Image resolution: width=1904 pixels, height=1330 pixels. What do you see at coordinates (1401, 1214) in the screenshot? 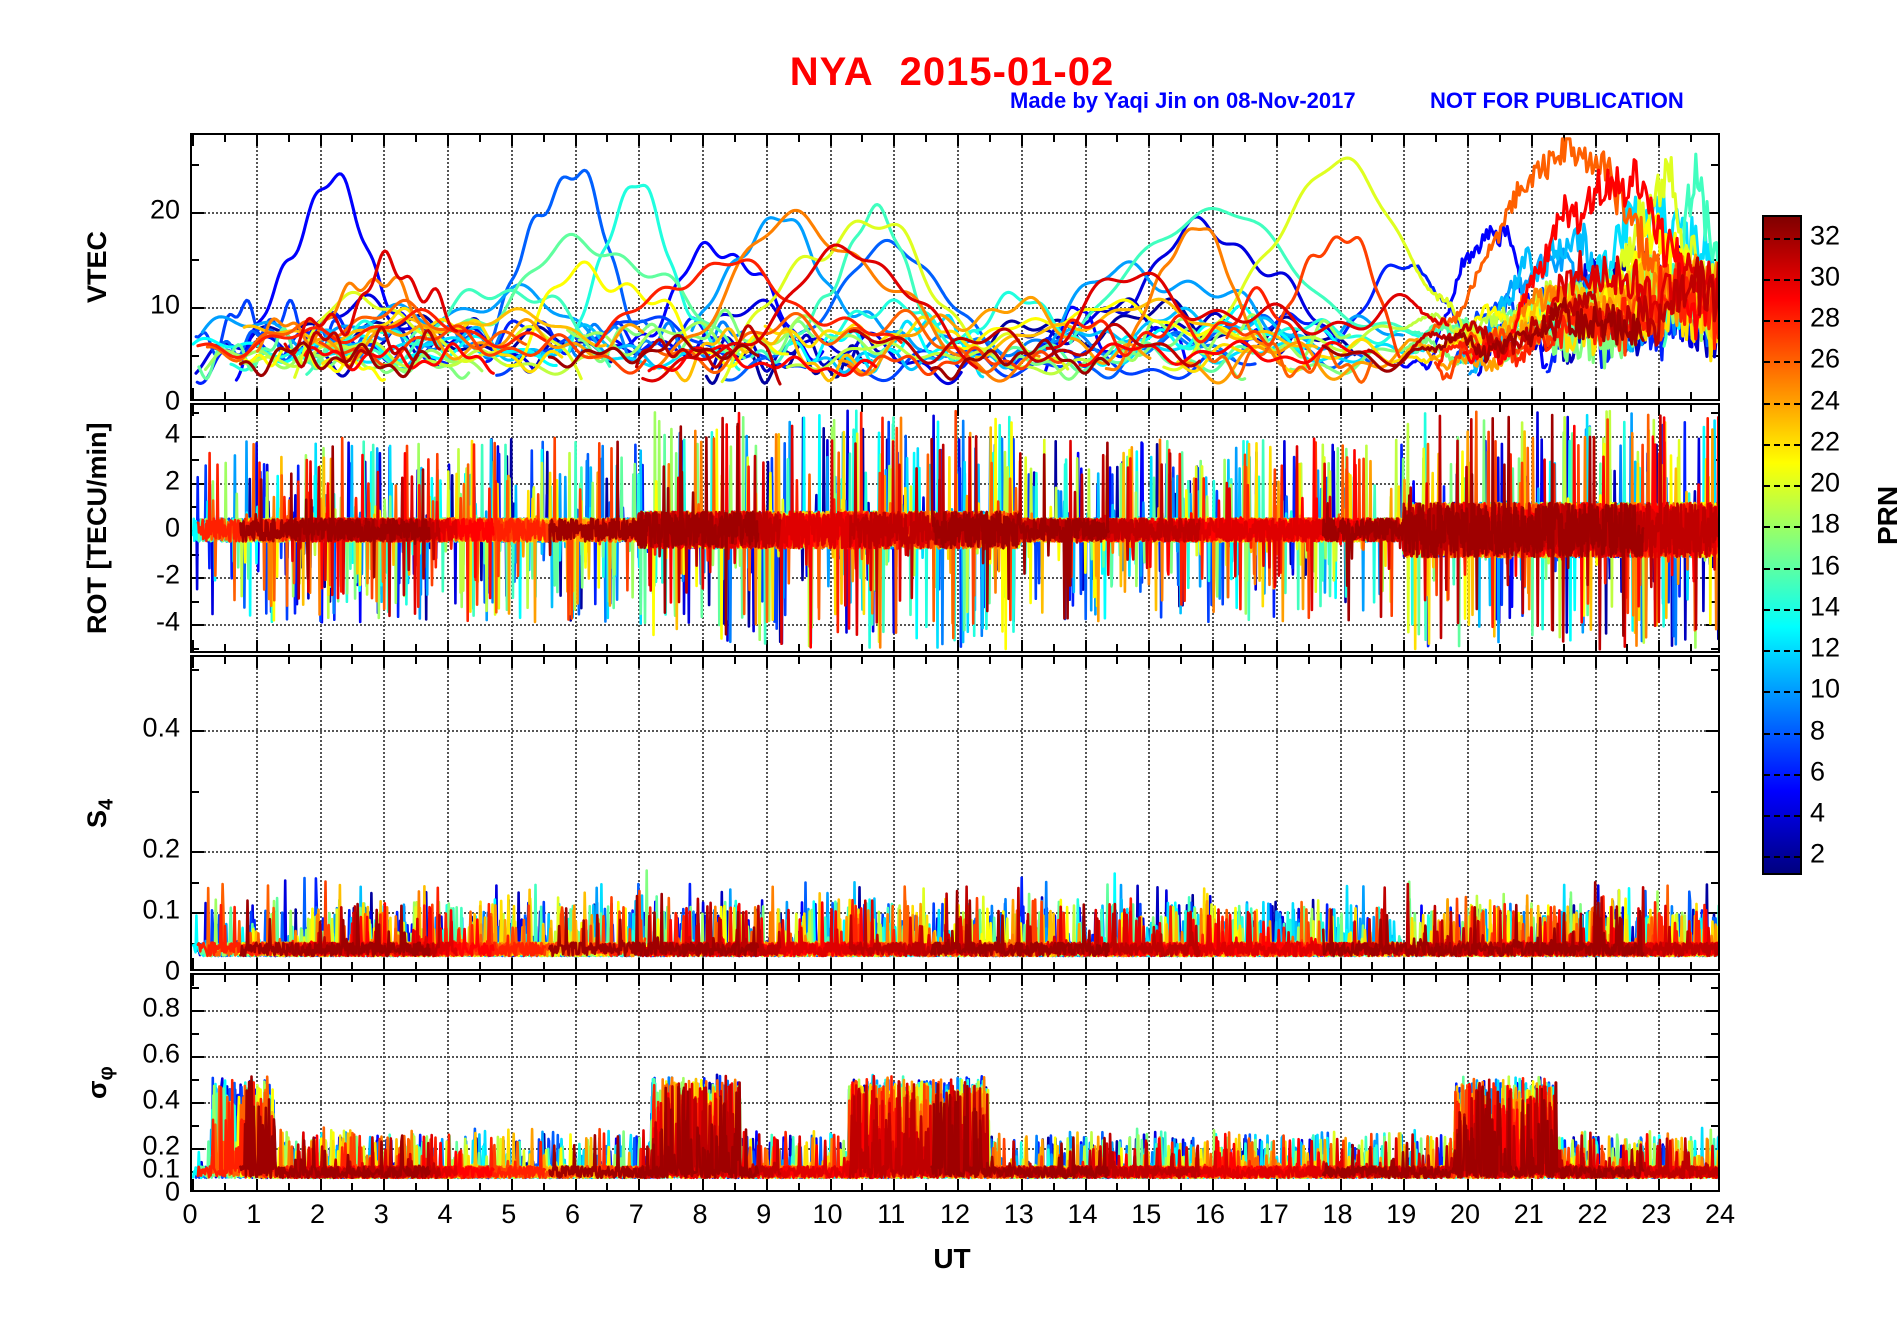
I see `xaxis-tick-label: 19` at bounding box center [1401, 1214].